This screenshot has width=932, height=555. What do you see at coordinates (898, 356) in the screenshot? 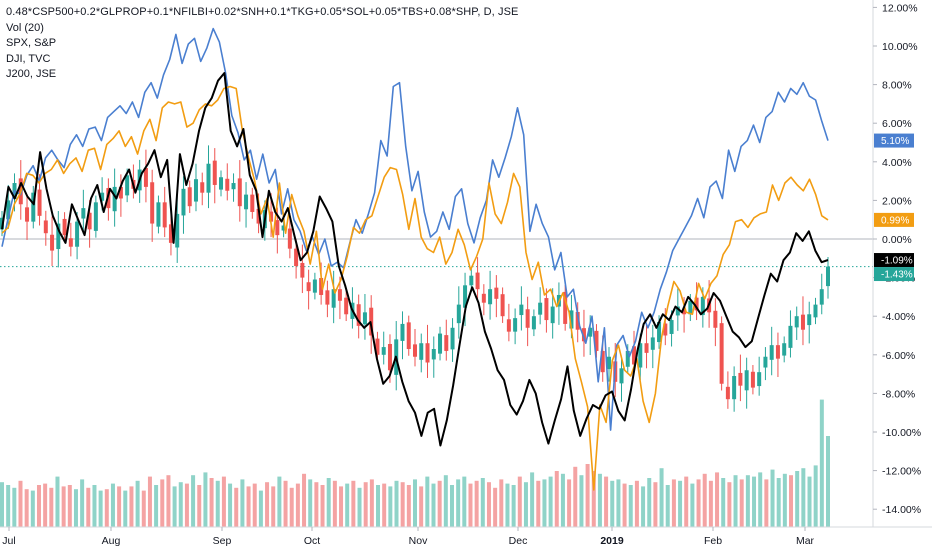
I see `y-tick-label: -6.00%` at bounding box center [898, 356].